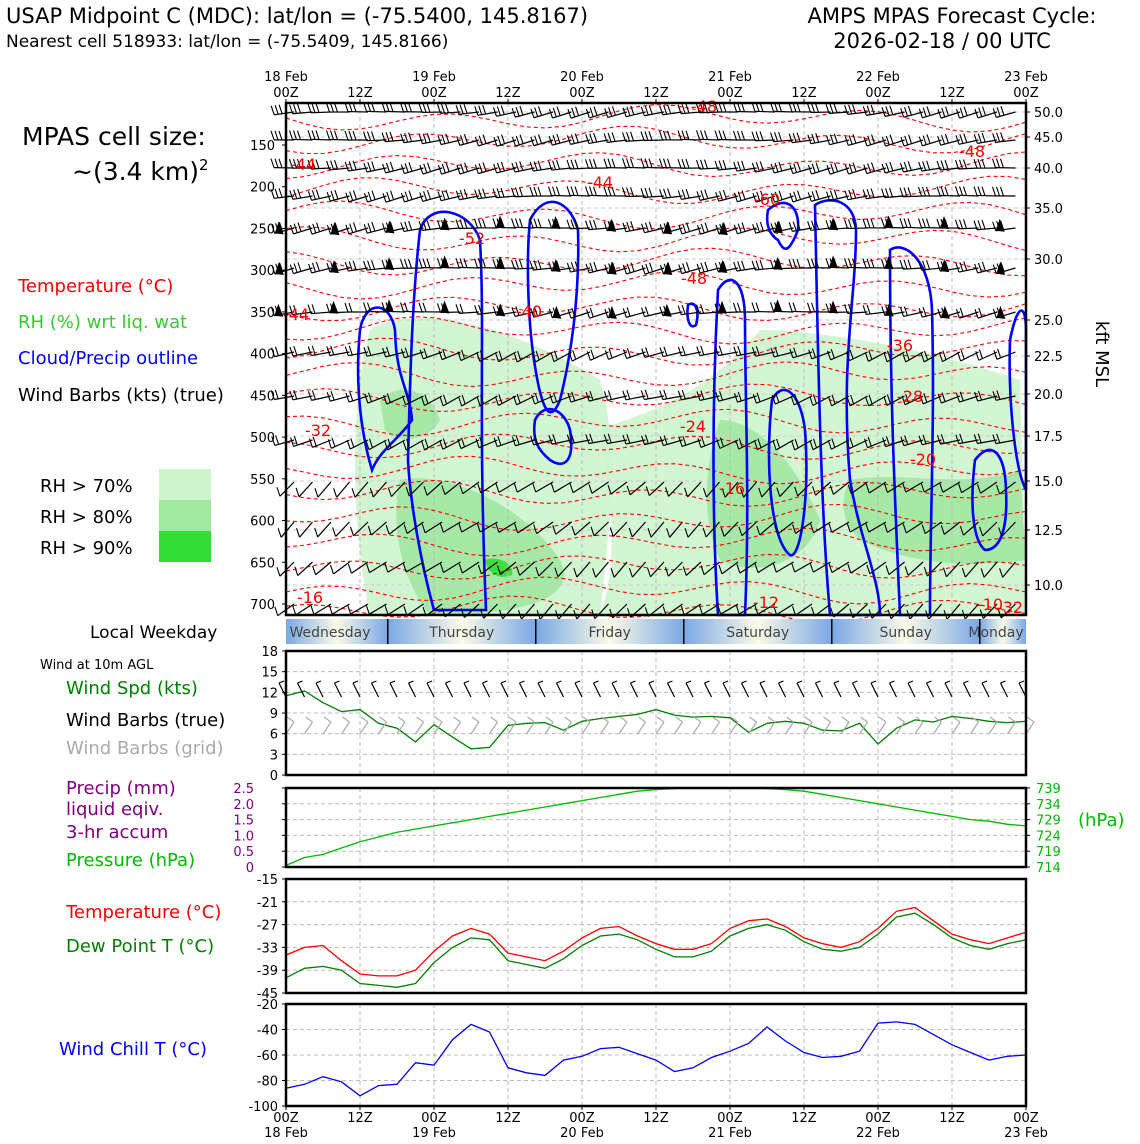 Image resolution: width=1140 pixels, height=1144 pixels. What do you see at coordinates (1026, 77) in the screenshot?
I see `top-date-label: 23 Feb` at bounding box center [1026, 77].